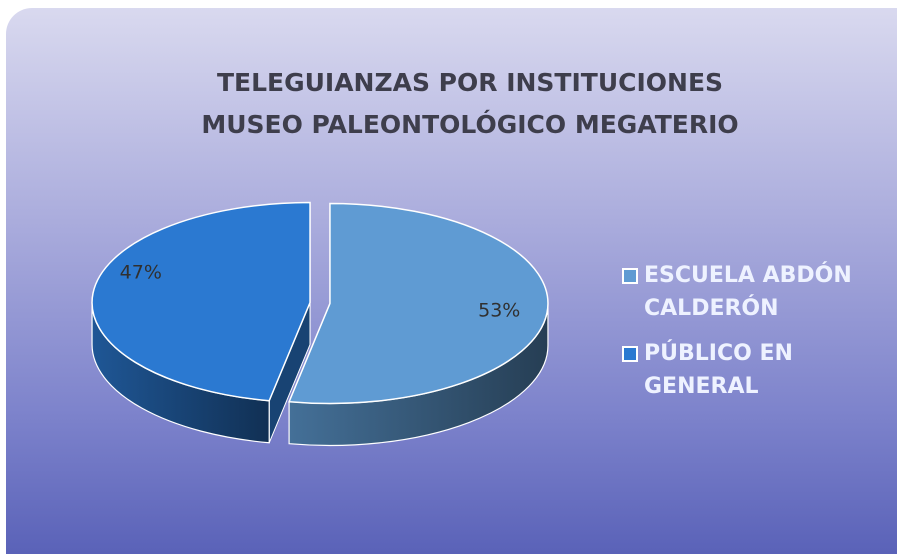 The image size is (897, 554). I want to click on title-line: MUSEO PALEONTOLÓGICO MEGATERIO, so click(470, 124).